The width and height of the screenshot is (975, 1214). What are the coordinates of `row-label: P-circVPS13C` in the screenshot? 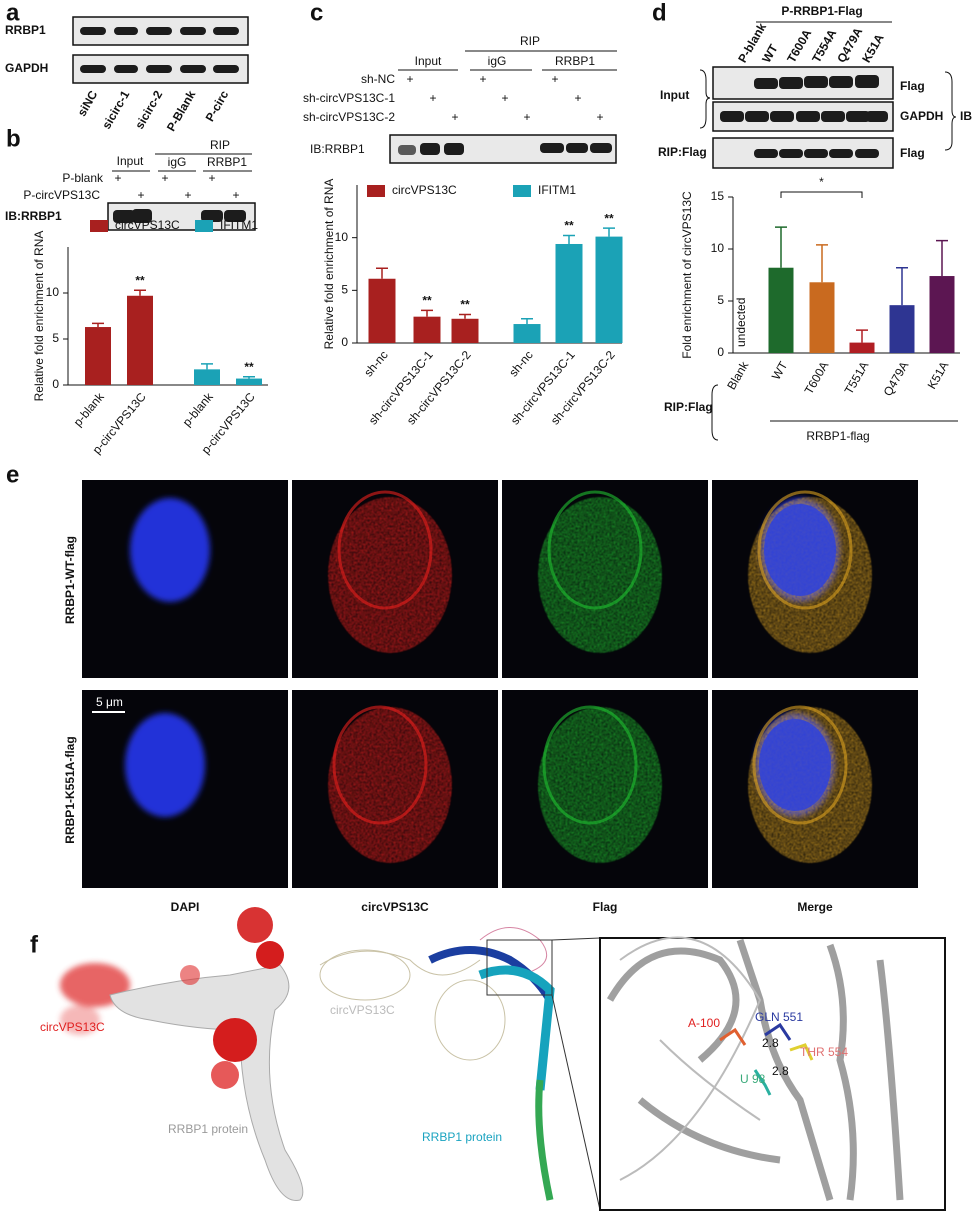 It's located at (61, 195).